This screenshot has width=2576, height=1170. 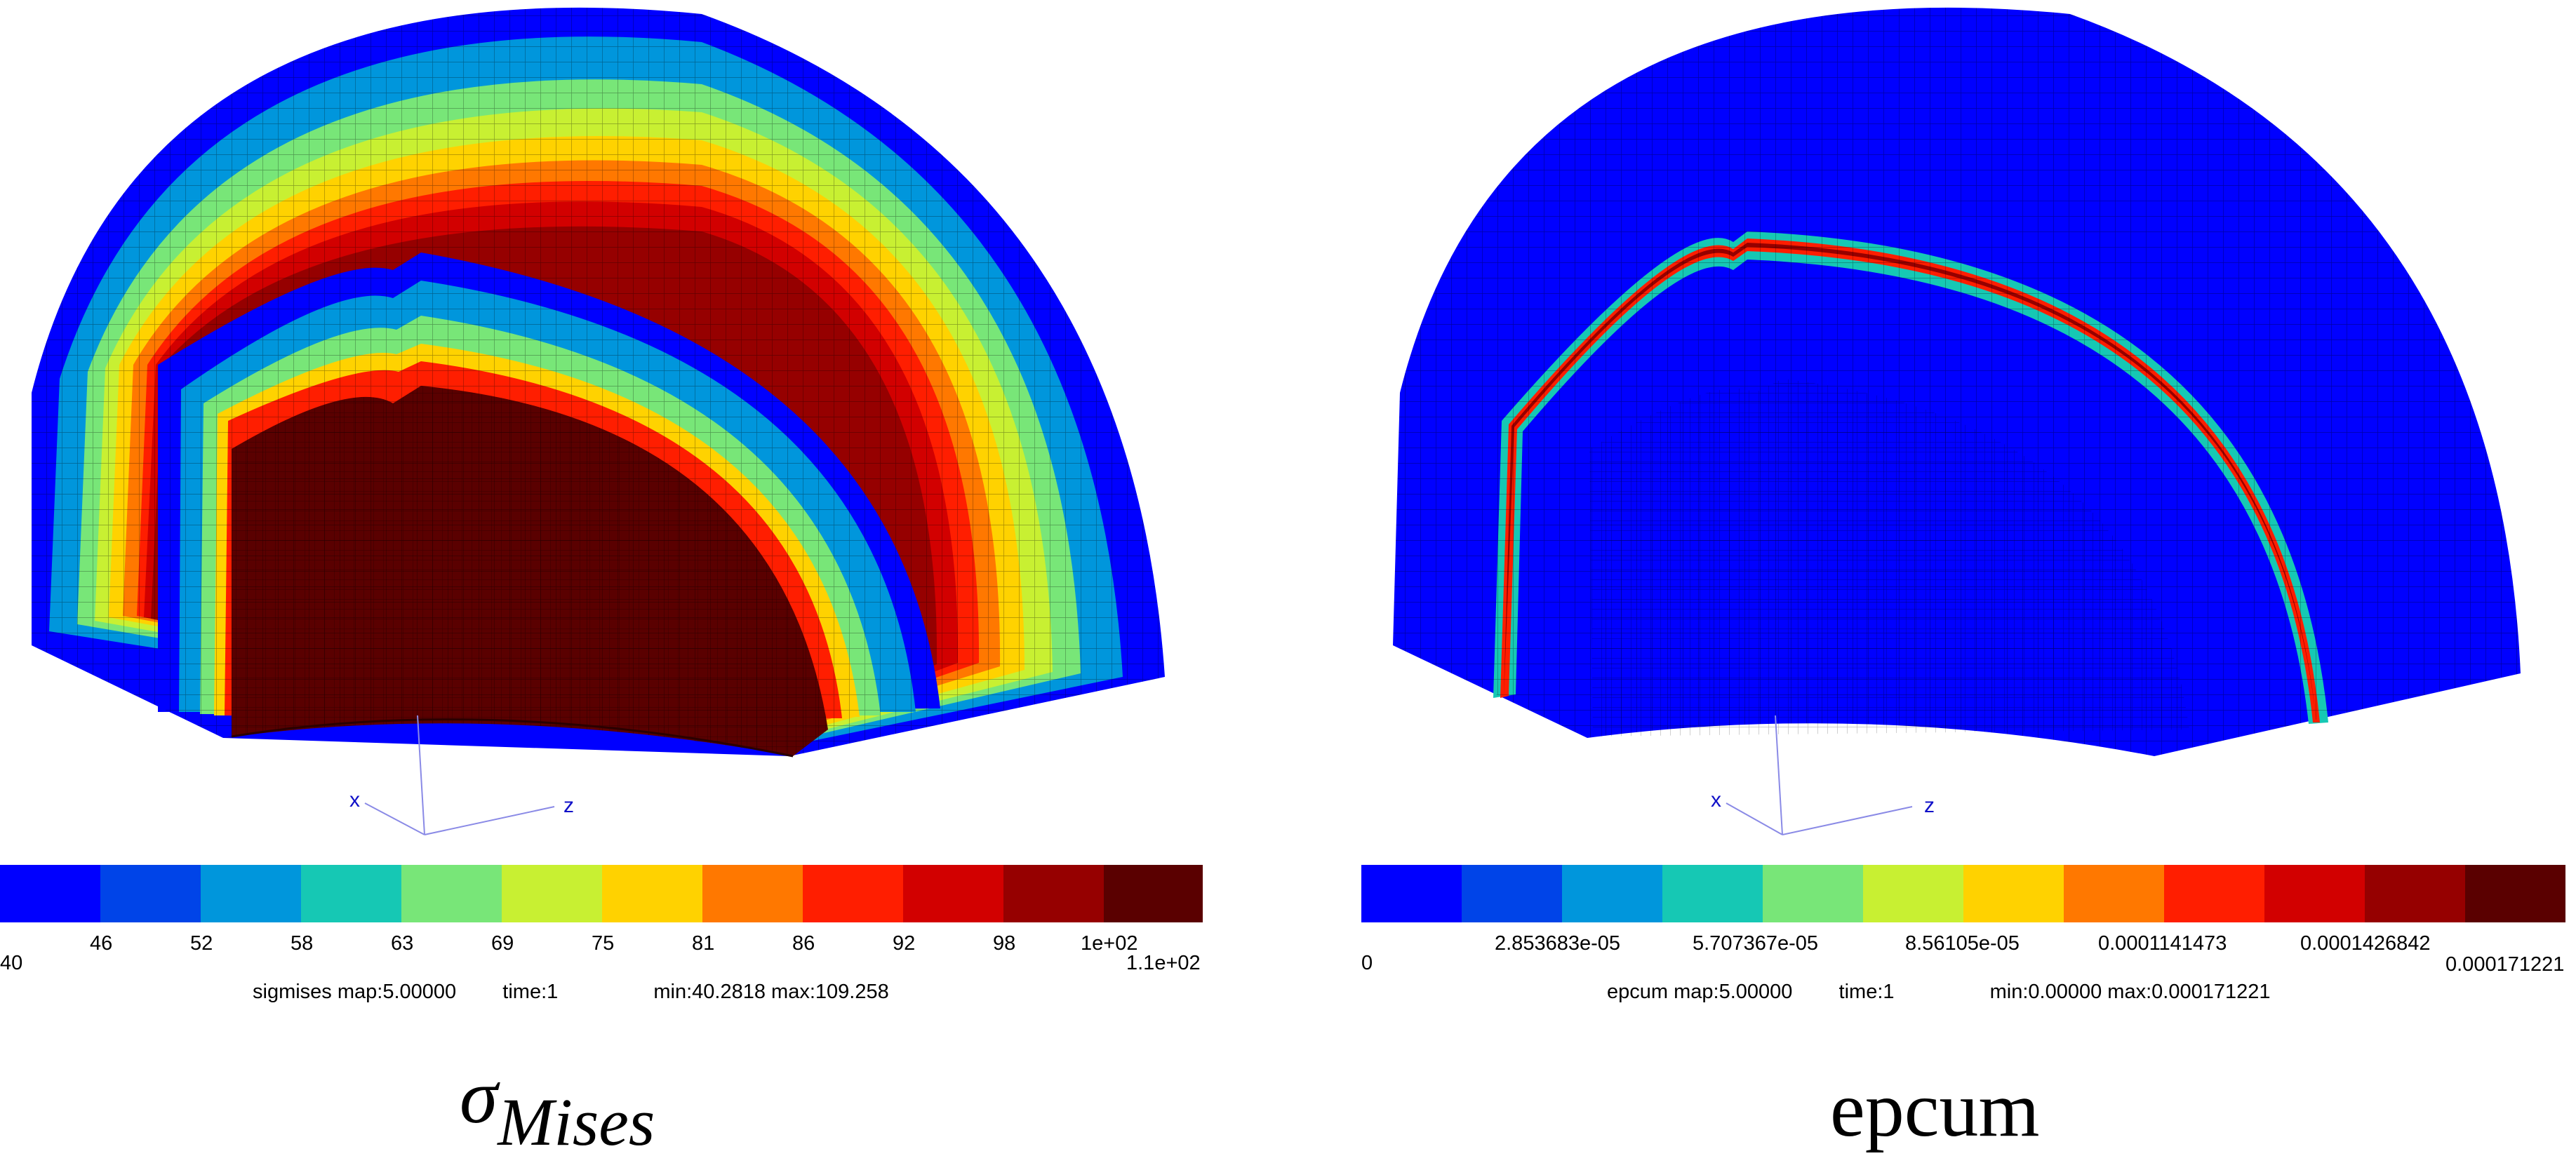 What do you see at coordinates (771, 992) in the screenshot?
I see `mises-info-minmax: min:40.2818 max:109.258` at bounding box center [771, 992].